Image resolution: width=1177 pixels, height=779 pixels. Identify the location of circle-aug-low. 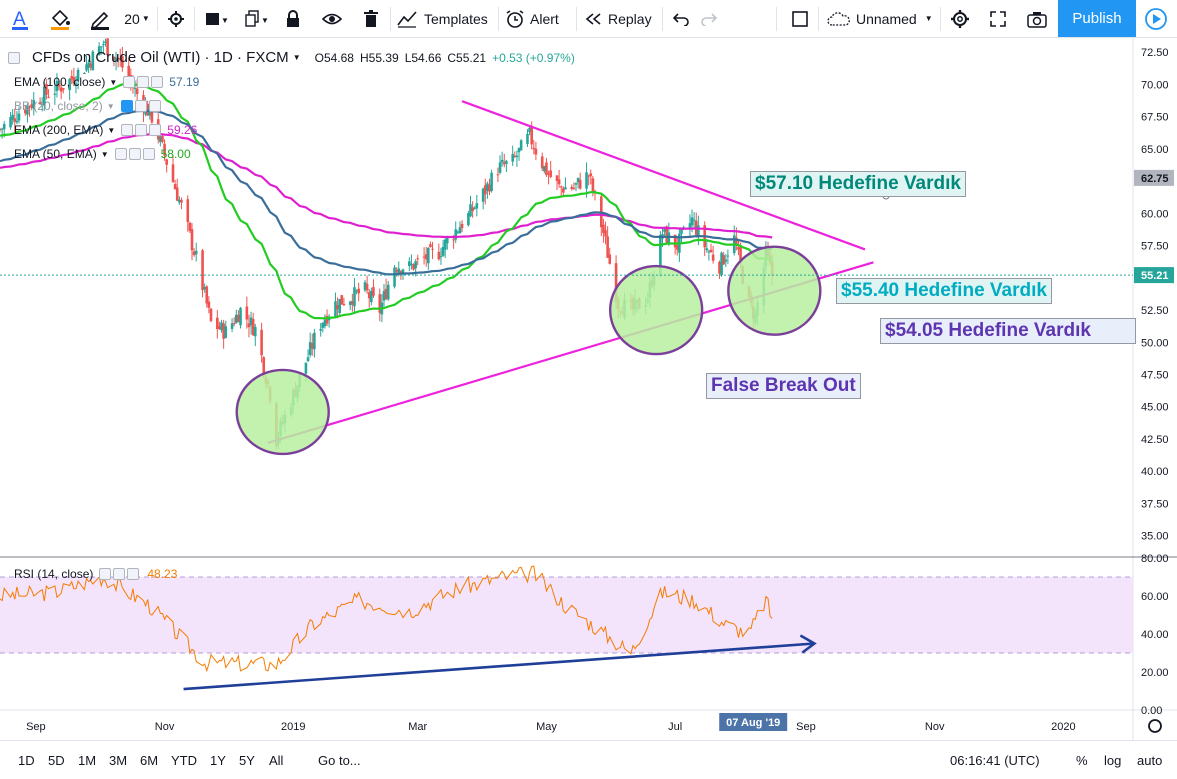
(774, 290).